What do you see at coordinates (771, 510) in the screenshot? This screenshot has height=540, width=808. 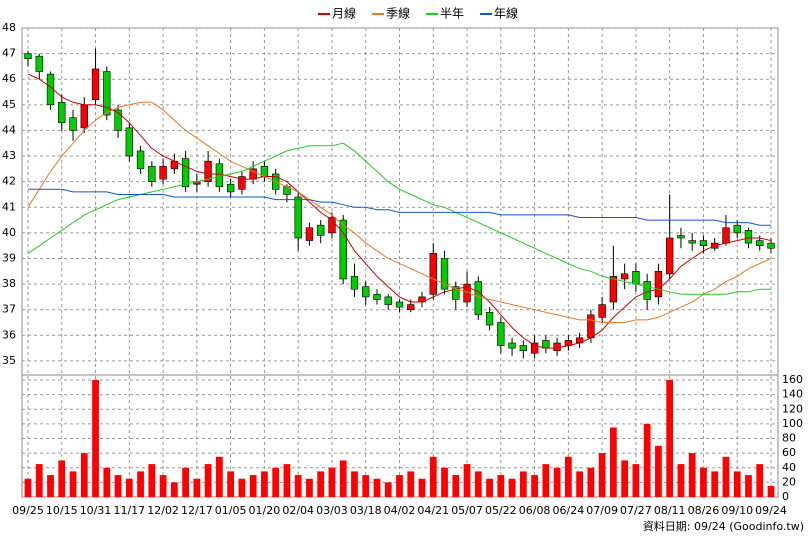 I see `x-tick-label: 09/24` at bounding box center [771, 510].